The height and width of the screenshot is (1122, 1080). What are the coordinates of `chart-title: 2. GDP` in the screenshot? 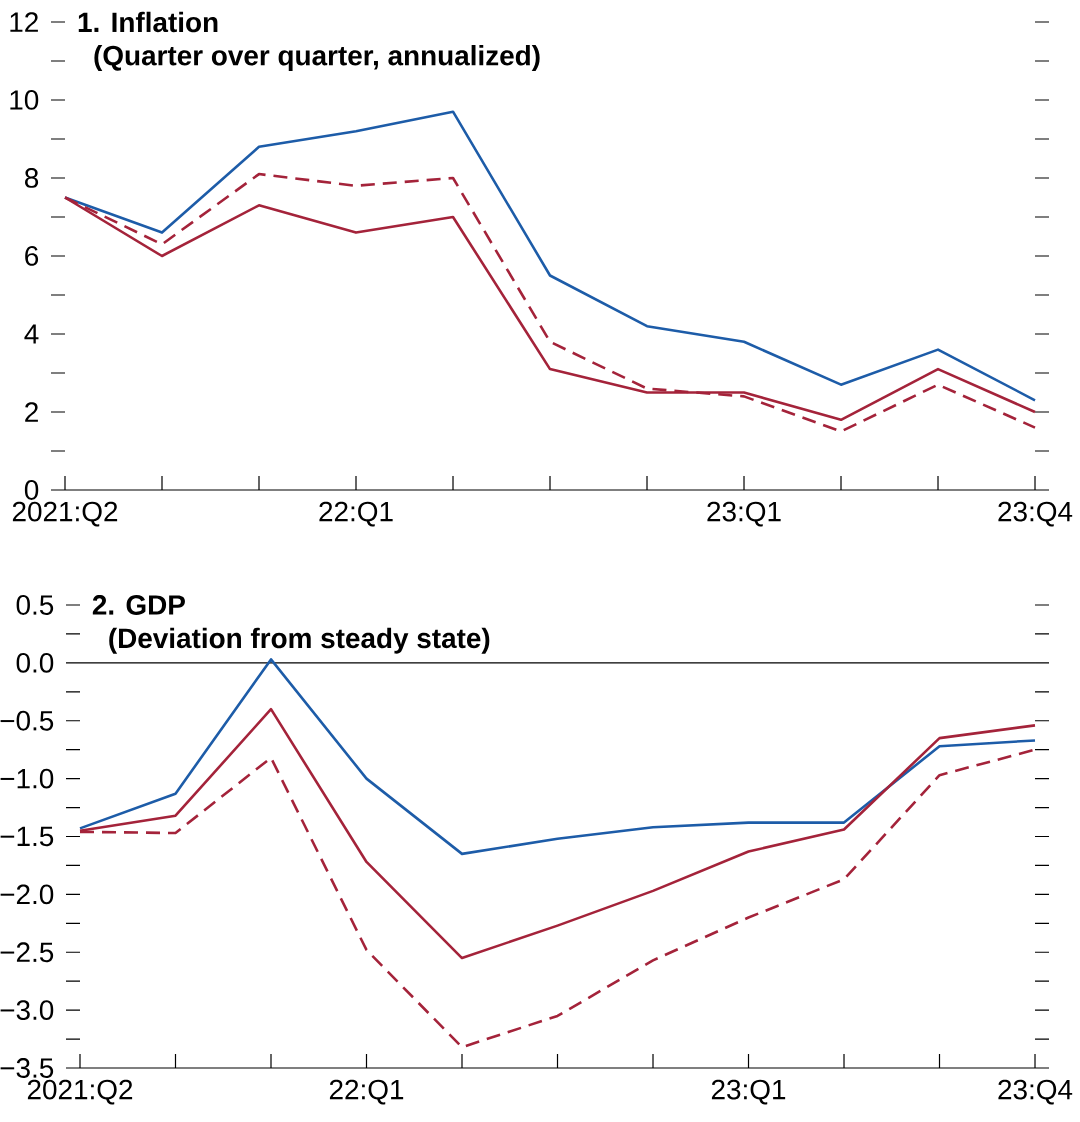 It's located at (138, 605).